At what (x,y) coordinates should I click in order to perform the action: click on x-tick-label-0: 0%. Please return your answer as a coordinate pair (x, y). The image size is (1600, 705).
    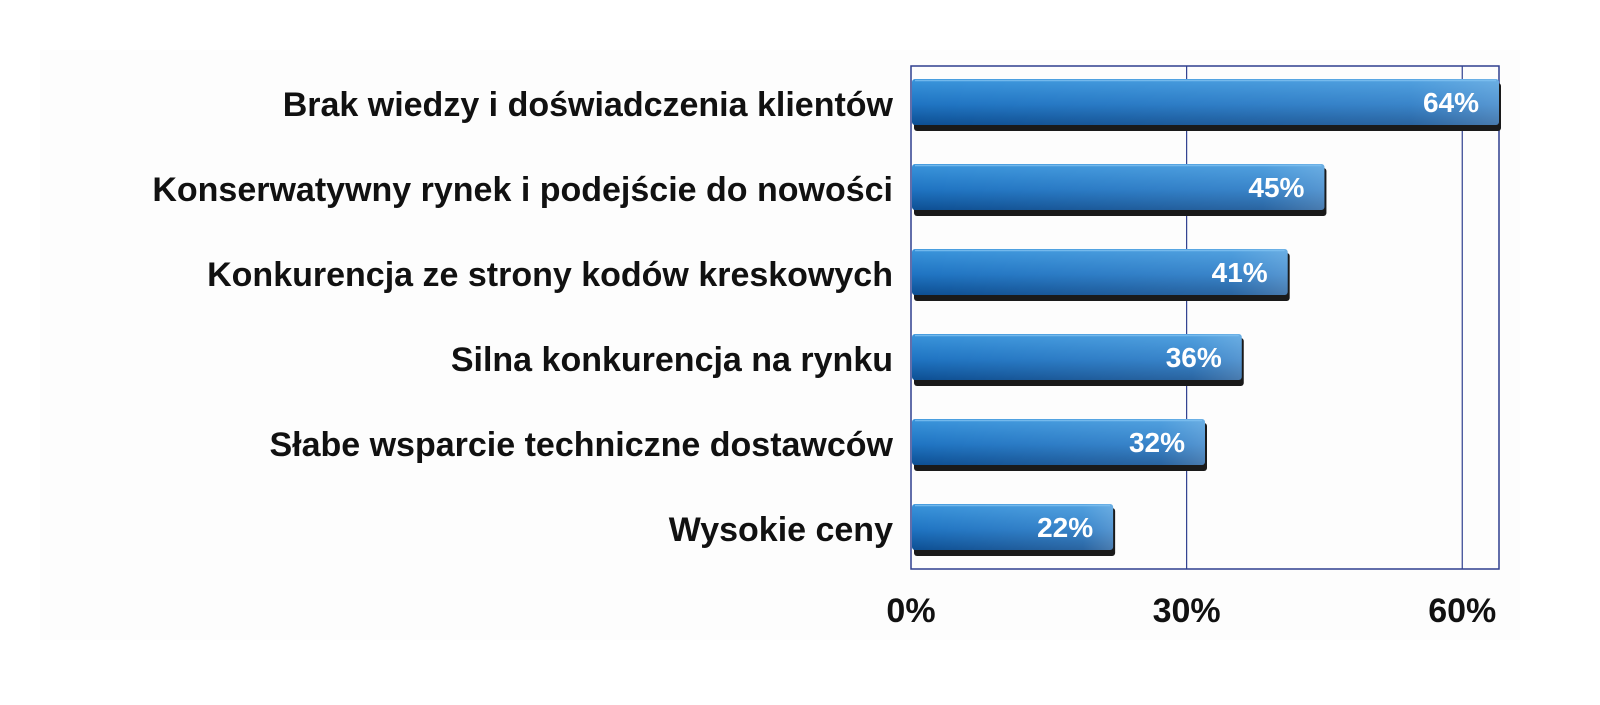
    Looking at the image, I should click on (910, 611).